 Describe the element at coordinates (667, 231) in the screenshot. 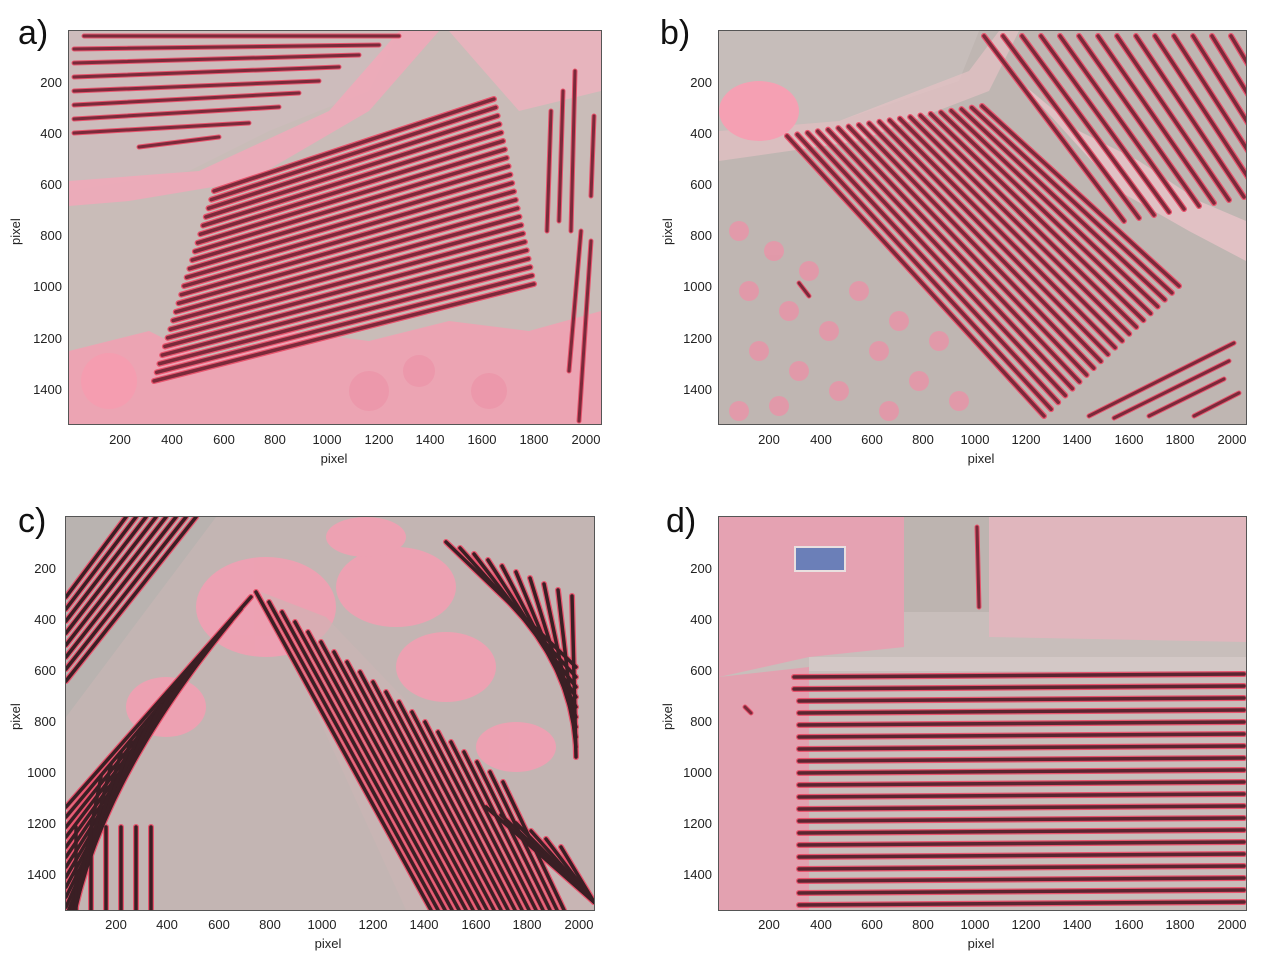

I see `panel-b-ylabel: pixel` at that location.